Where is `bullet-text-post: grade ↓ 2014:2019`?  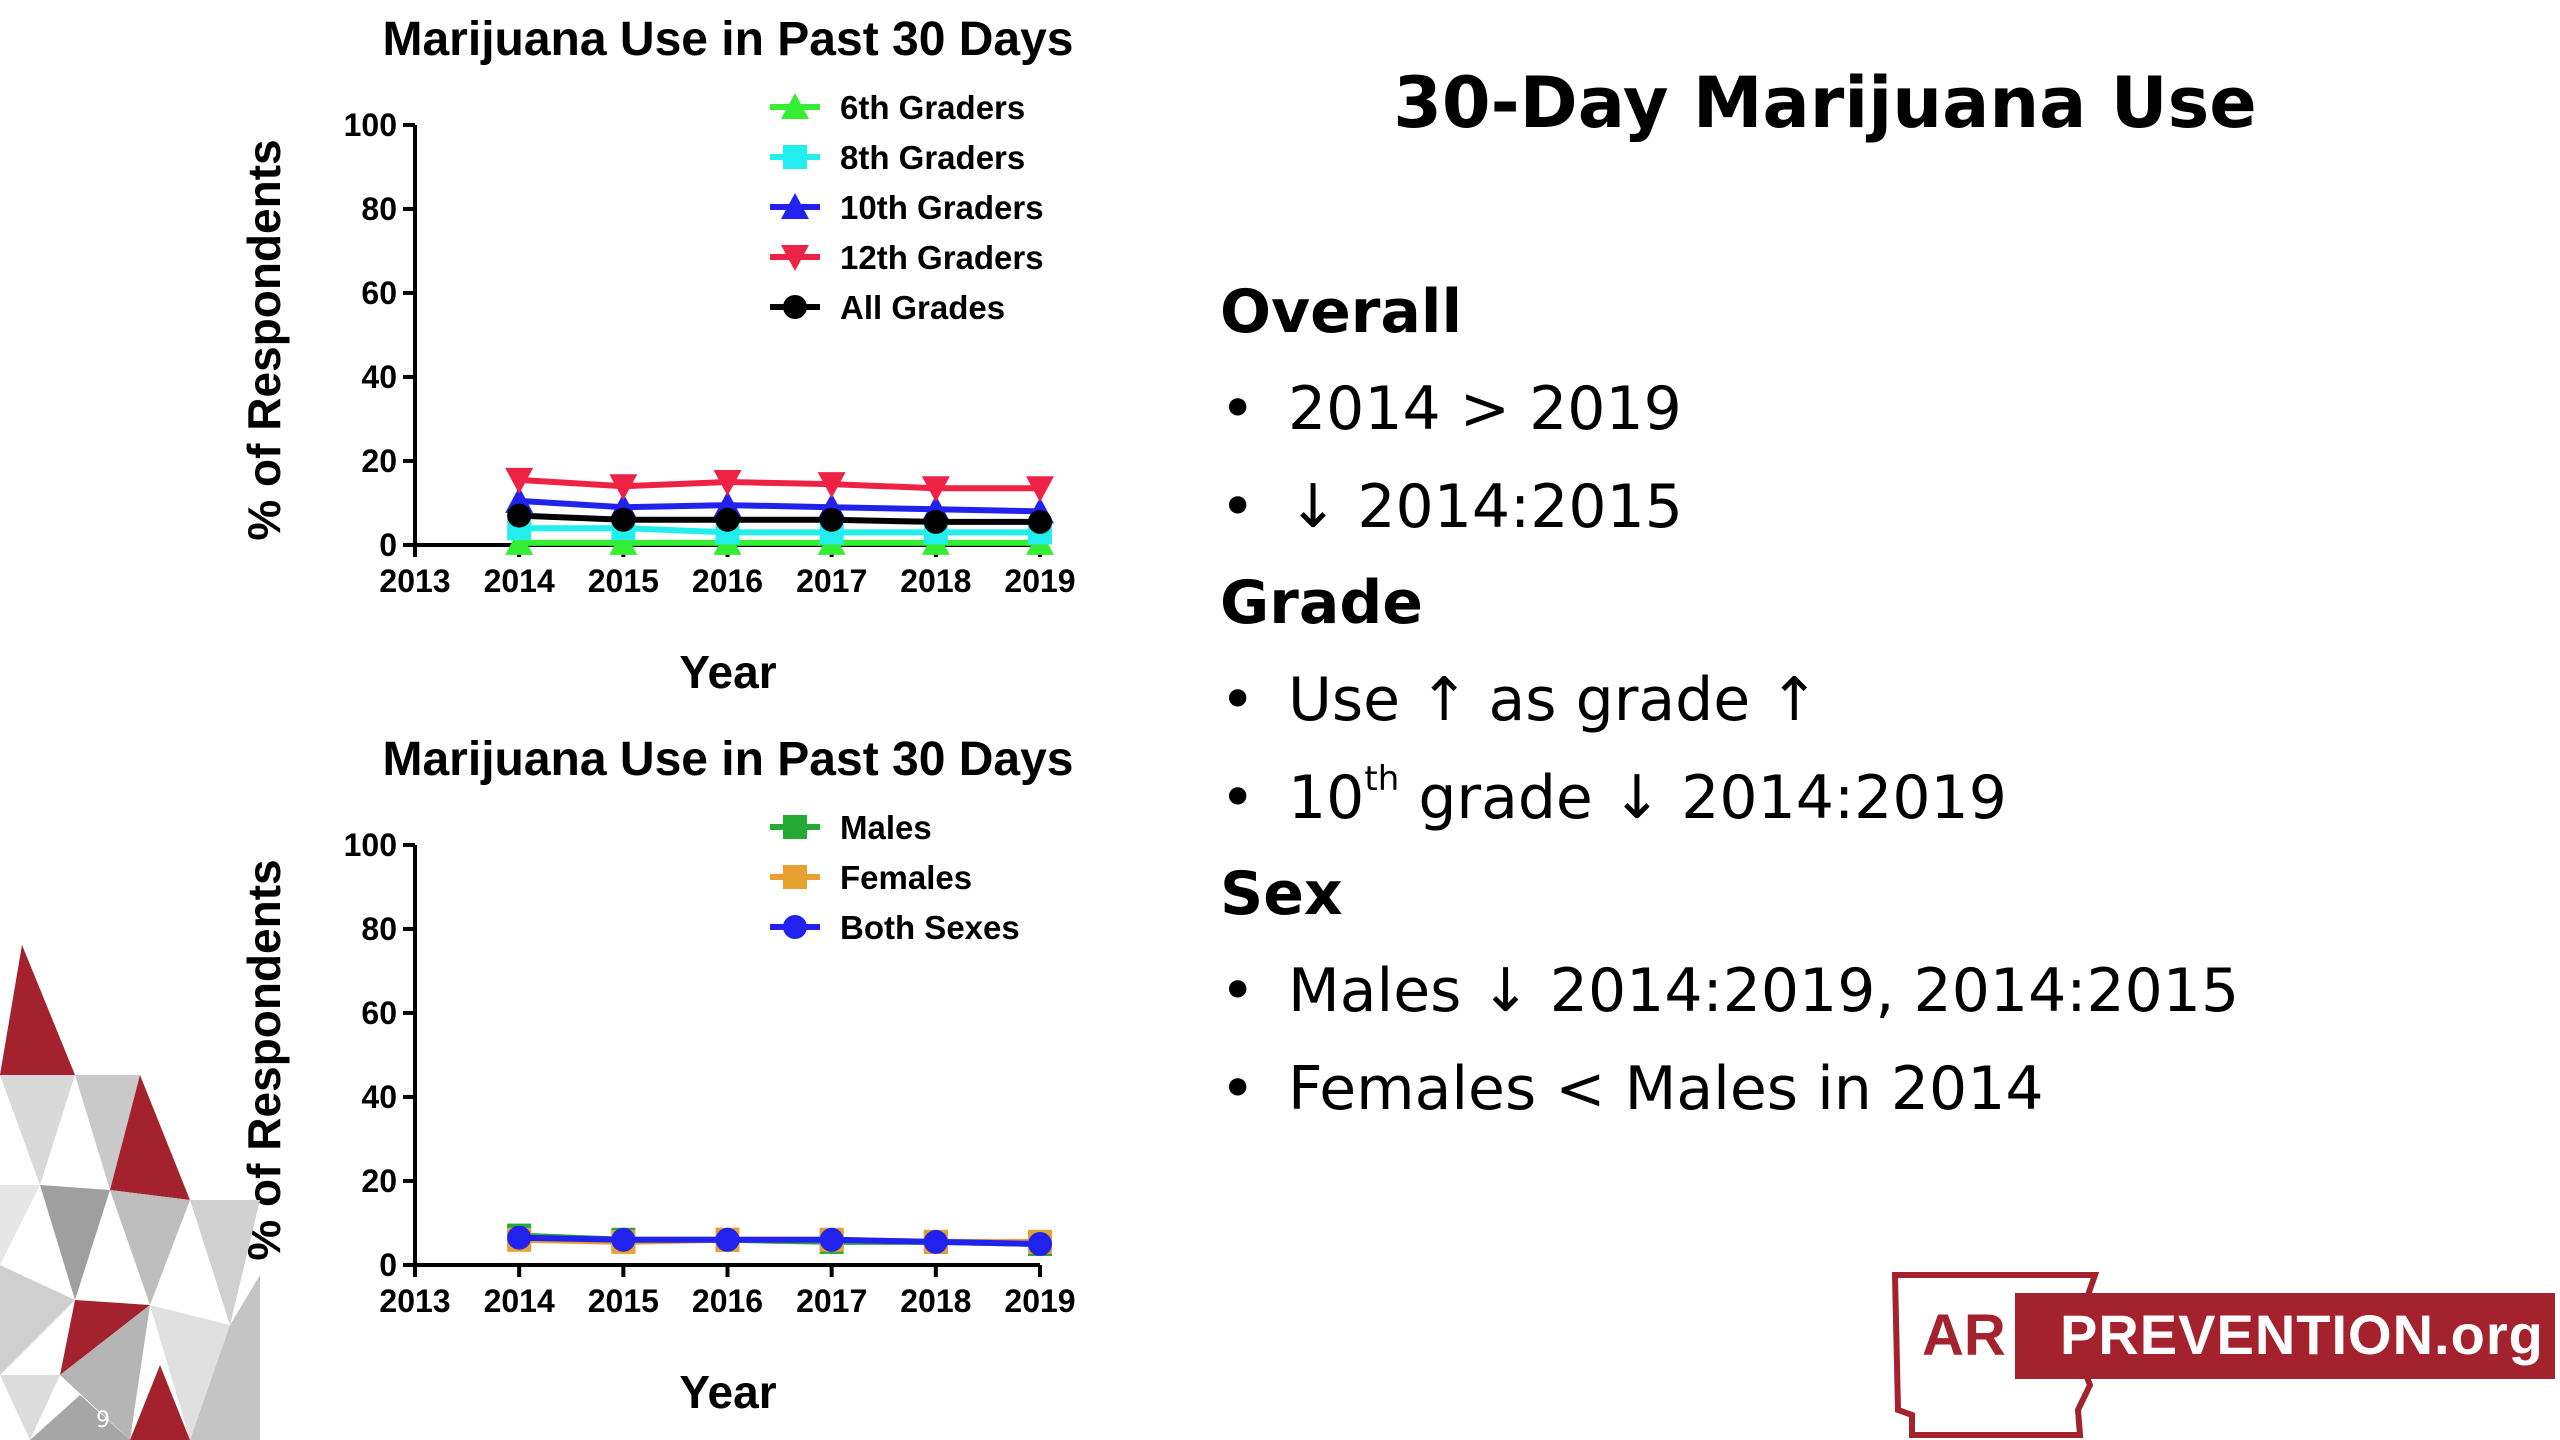
bullet-text-post: grade ↓ 2014:2019 is located at coordinates (1703, 798).